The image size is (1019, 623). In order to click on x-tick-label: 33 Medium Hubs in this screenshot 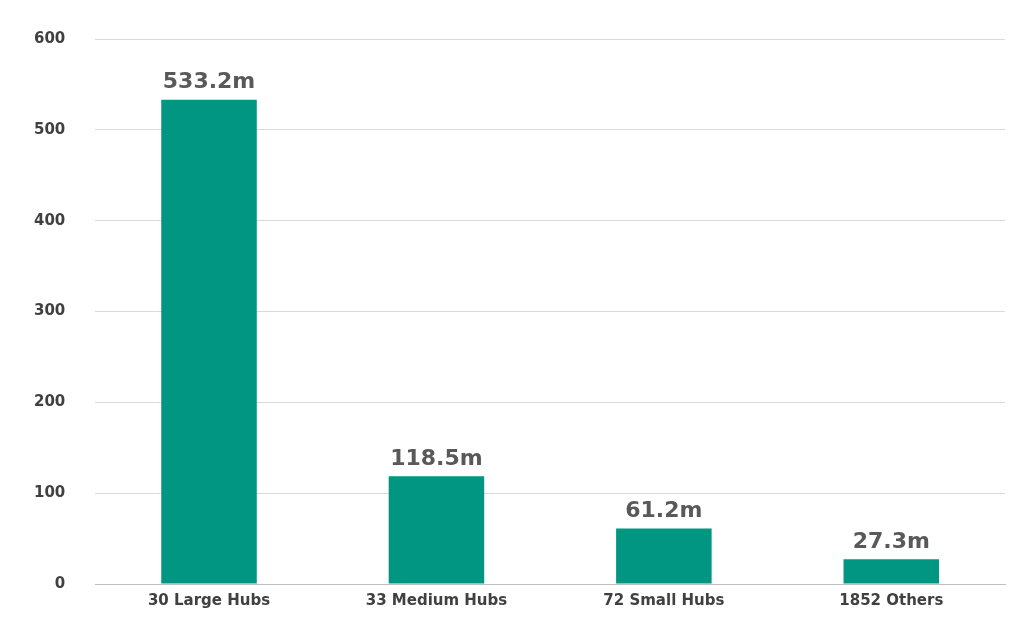, I will do `click(436, 599)`.